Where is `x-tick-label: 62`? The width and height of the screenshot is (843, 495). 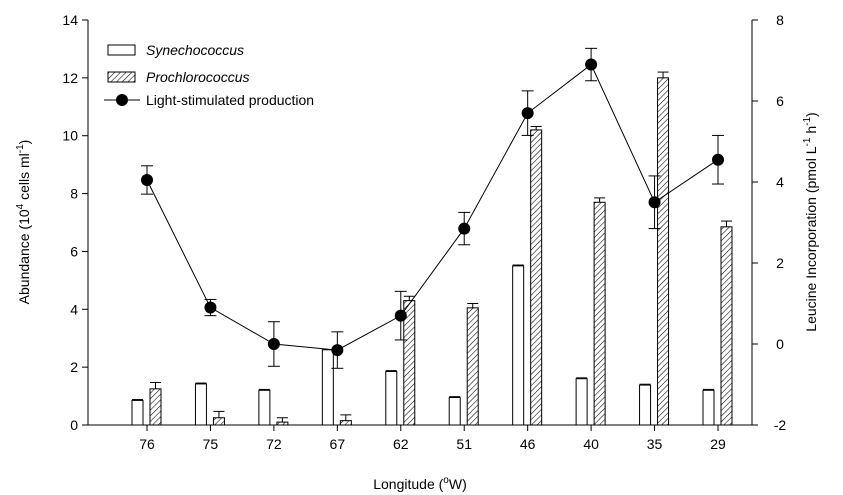
x-tick-label: 62 is located at coordinates (401, 444).